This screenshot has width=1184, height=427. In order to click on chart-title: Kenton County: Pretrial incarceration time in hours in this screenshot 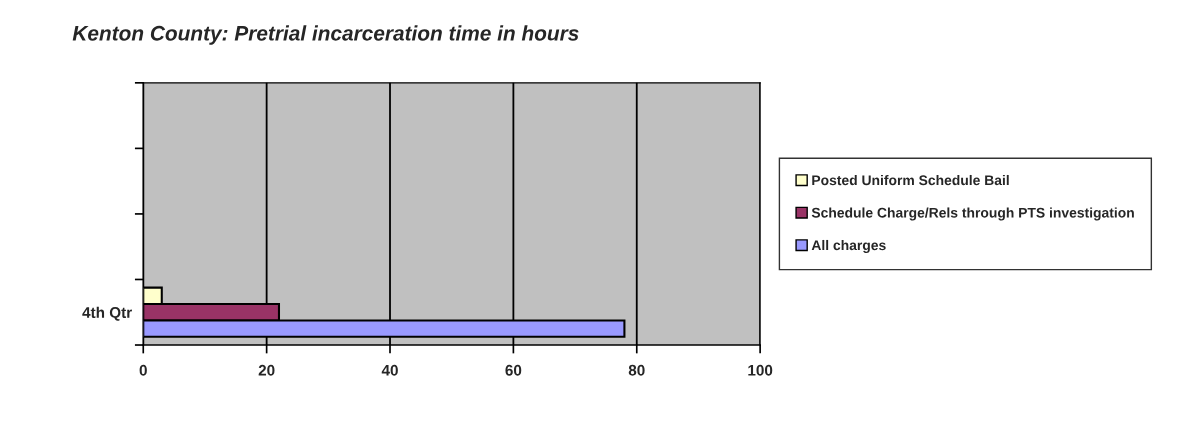, I will do `click(325, 35)`.